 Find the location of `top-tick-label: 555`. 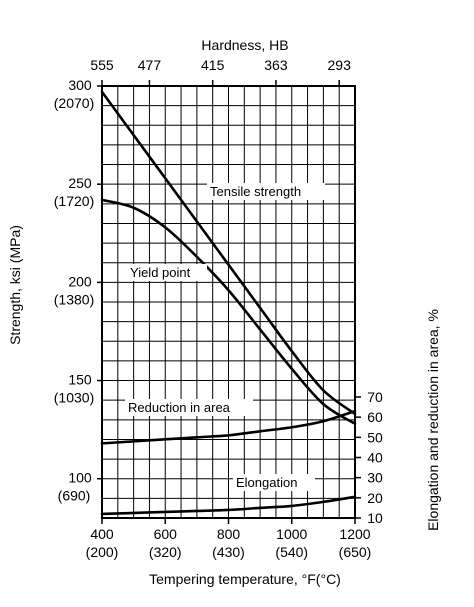

top-tick-label: 555 is located at coordinates (102, 65).